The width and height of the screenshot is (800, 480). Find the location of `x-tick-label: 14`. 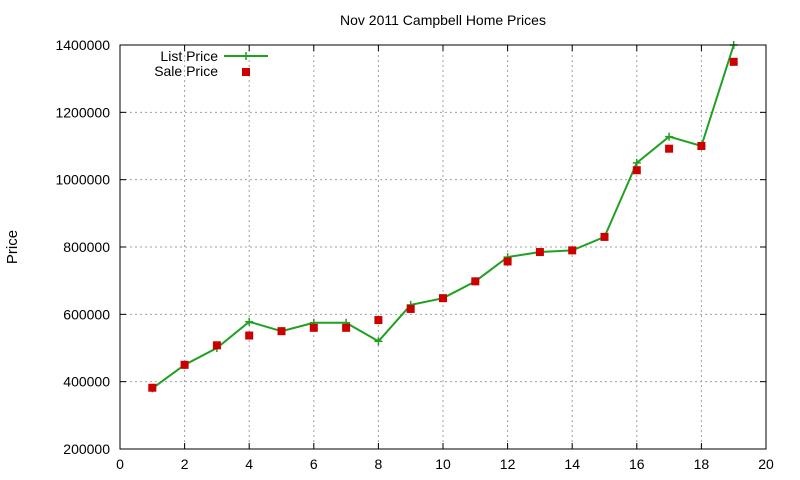

x-tick-label: 14 is located at coordinates (572, 464).